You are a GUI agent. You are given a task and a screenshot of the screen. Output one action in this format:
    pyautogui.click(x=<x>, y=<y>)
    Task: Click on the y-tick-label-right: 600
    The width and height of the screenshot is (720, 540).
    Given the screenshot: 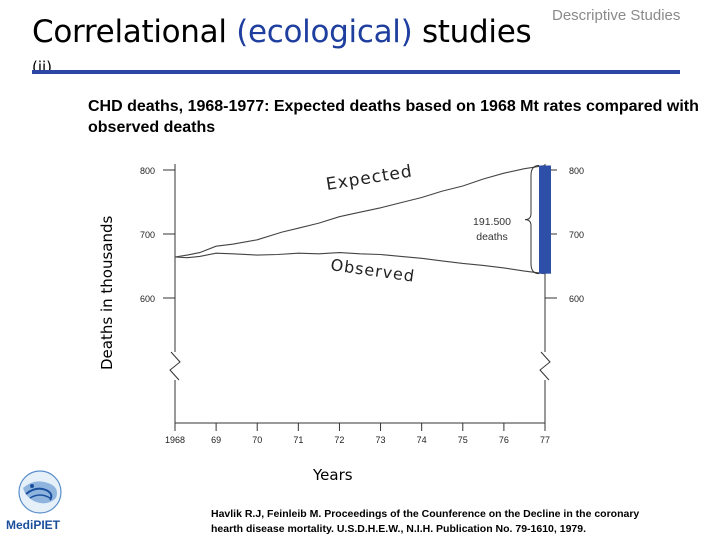 What is the action you would take?
    pyautogui.click(x=576, y=299)
    